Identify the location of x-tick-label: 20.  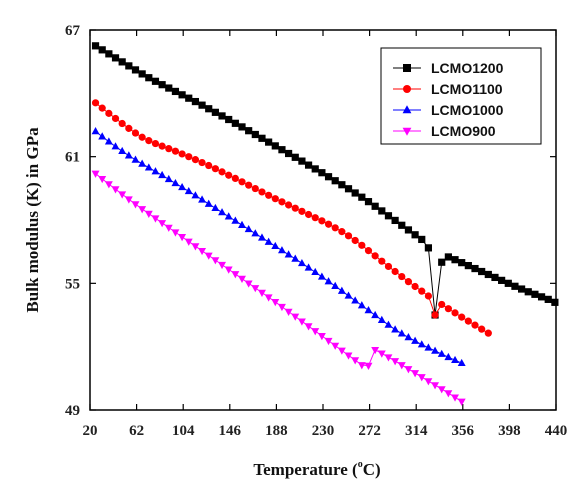
(90, 431).